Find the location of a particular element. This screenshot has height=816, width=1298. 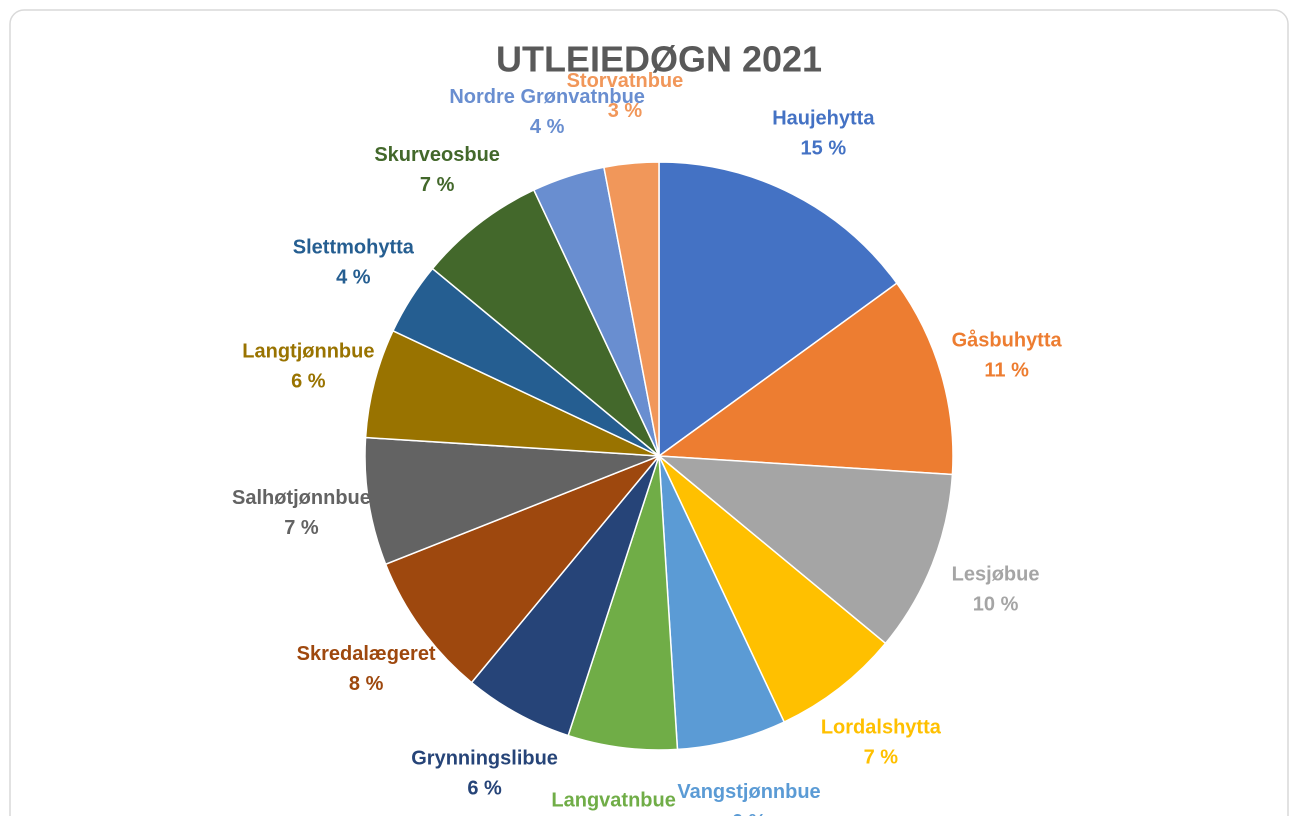

slice-label: Gåsbuhytta is located at coordinates (1007, 339).